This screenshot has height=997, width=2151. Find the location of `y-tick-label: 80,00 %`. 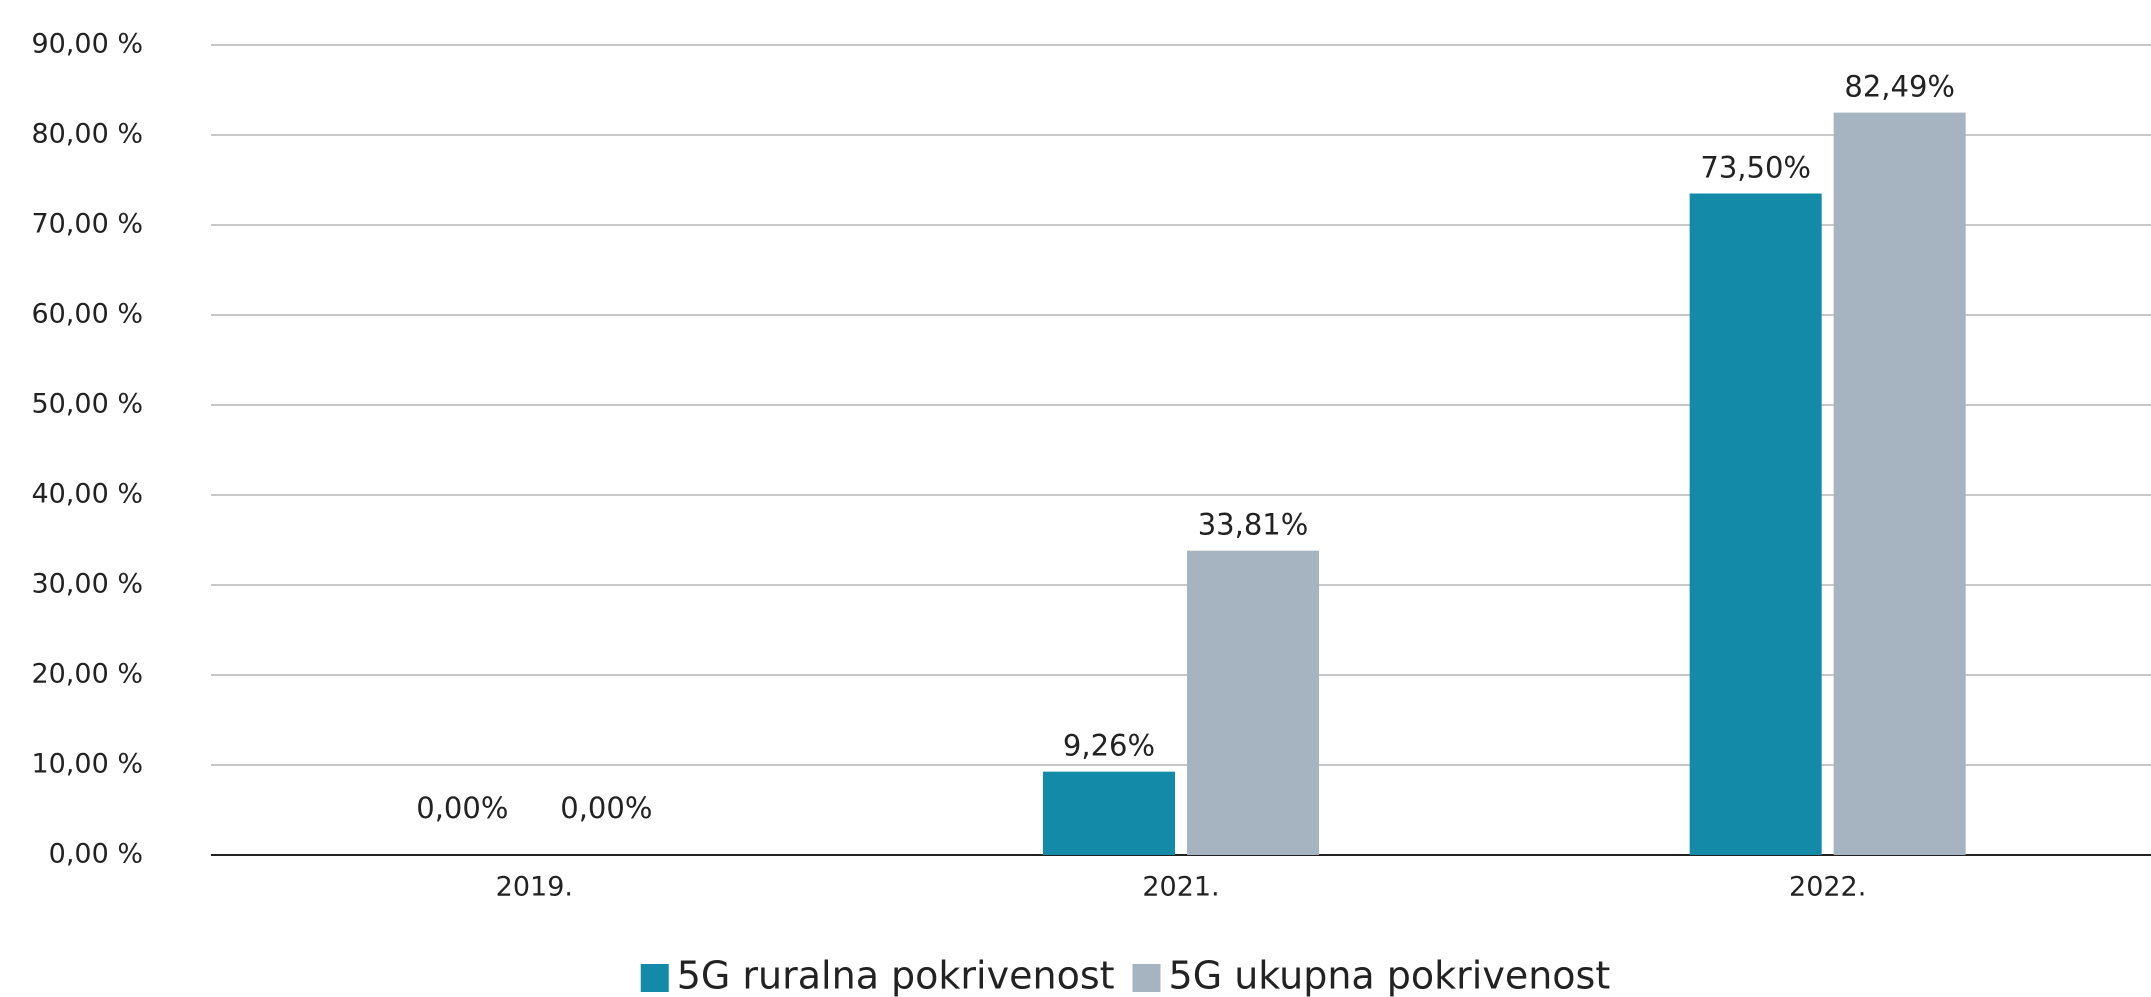

y-tick-label: 80,00 % is located at coordinates (87, 134).